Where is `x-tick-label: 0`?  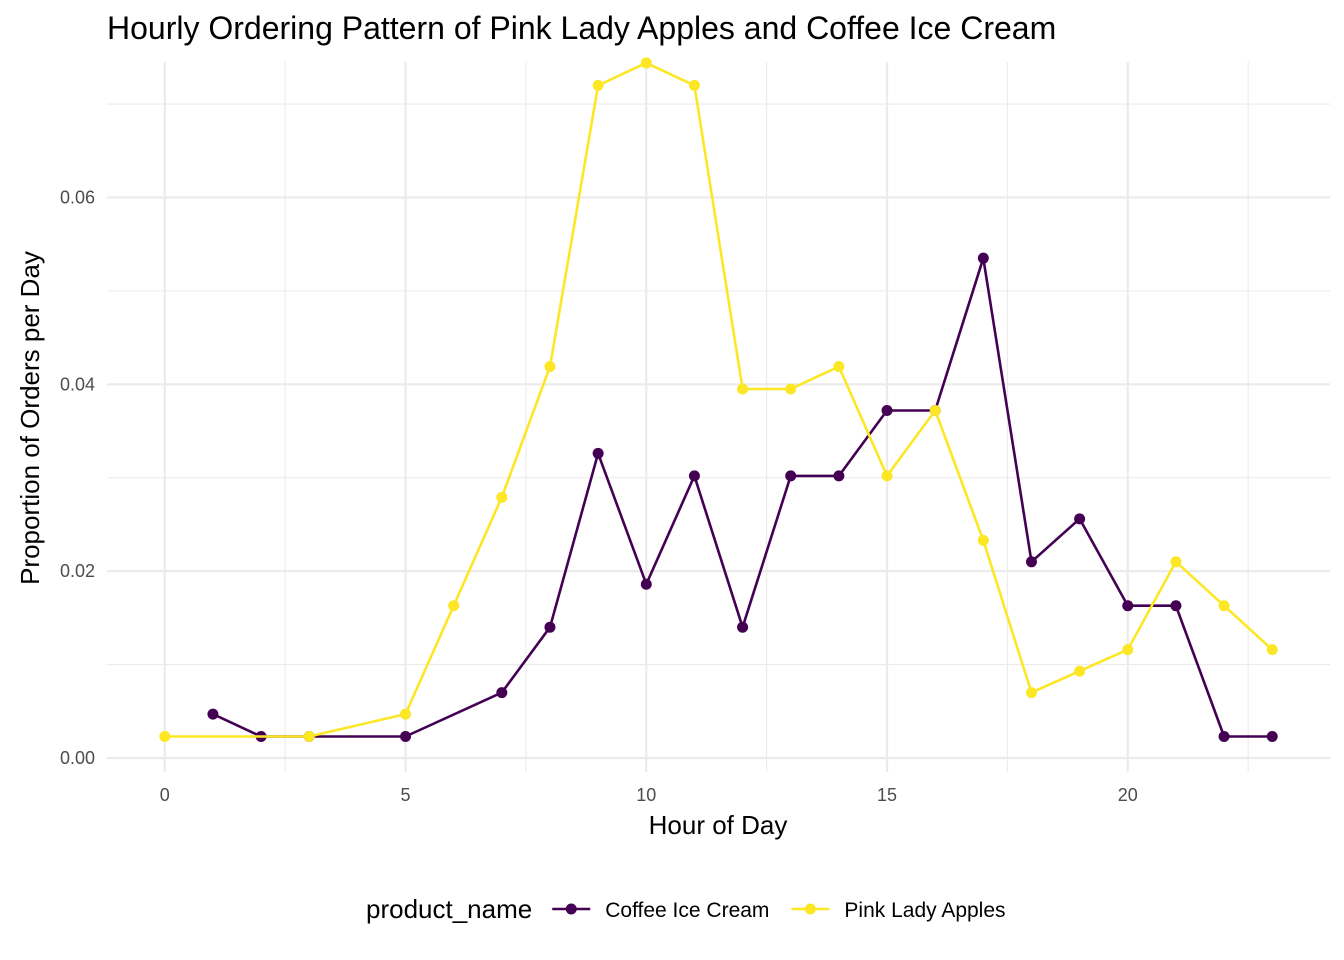 x-tick-label: 0 is located at coordinates (165, 795).